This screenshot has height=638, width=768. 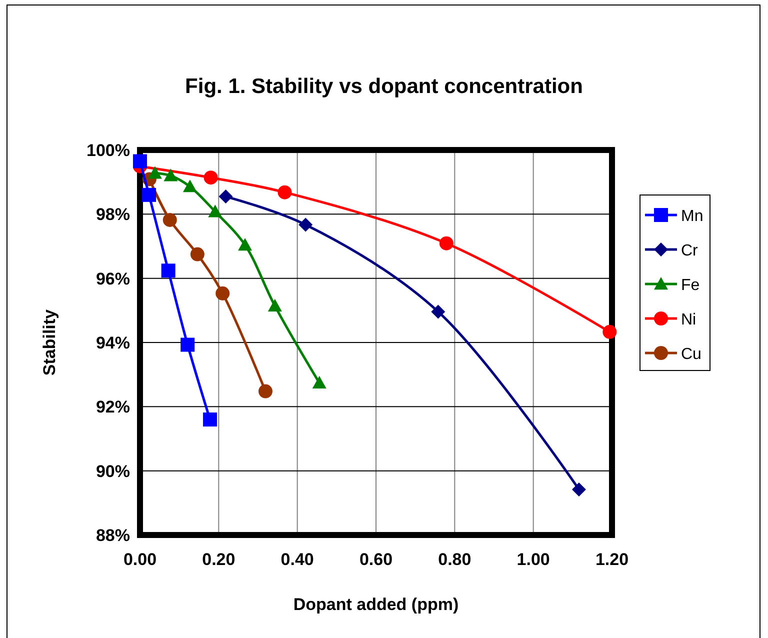 I want to click on y-axis-title: Stability, so click(x=49, y=342).